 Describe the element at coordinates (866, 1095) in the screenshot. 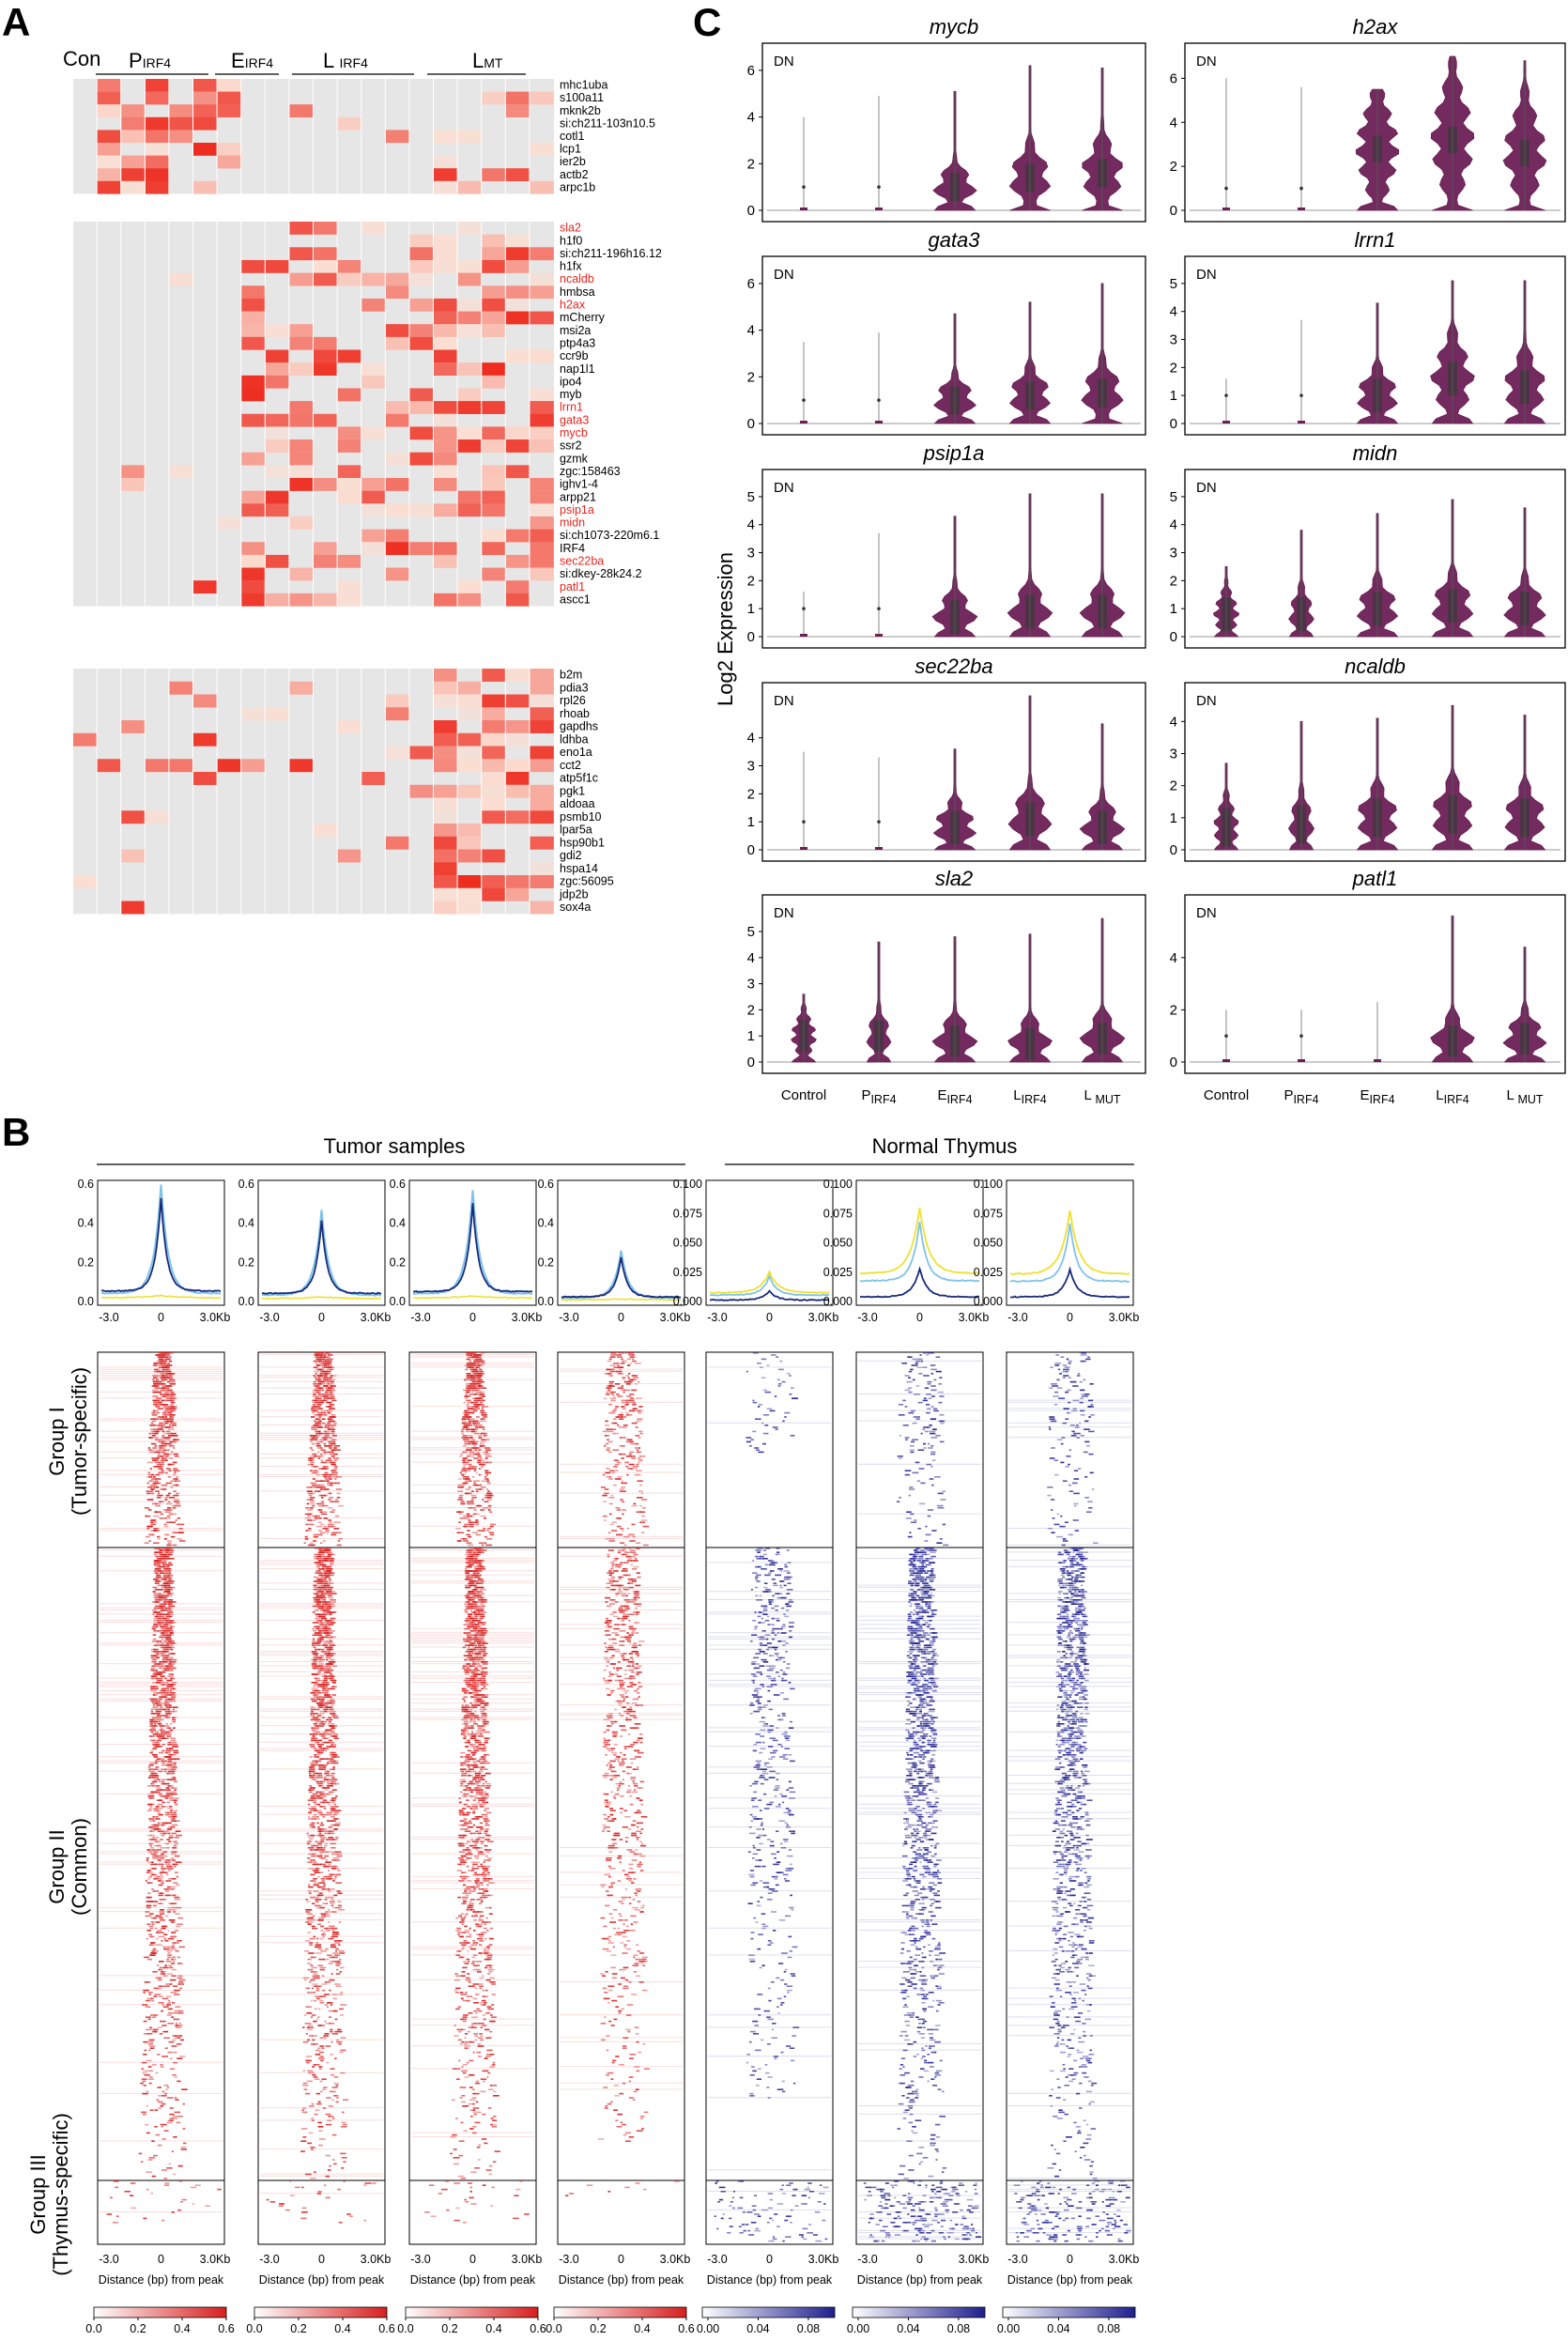

I see `x-category-main: P` at that location.